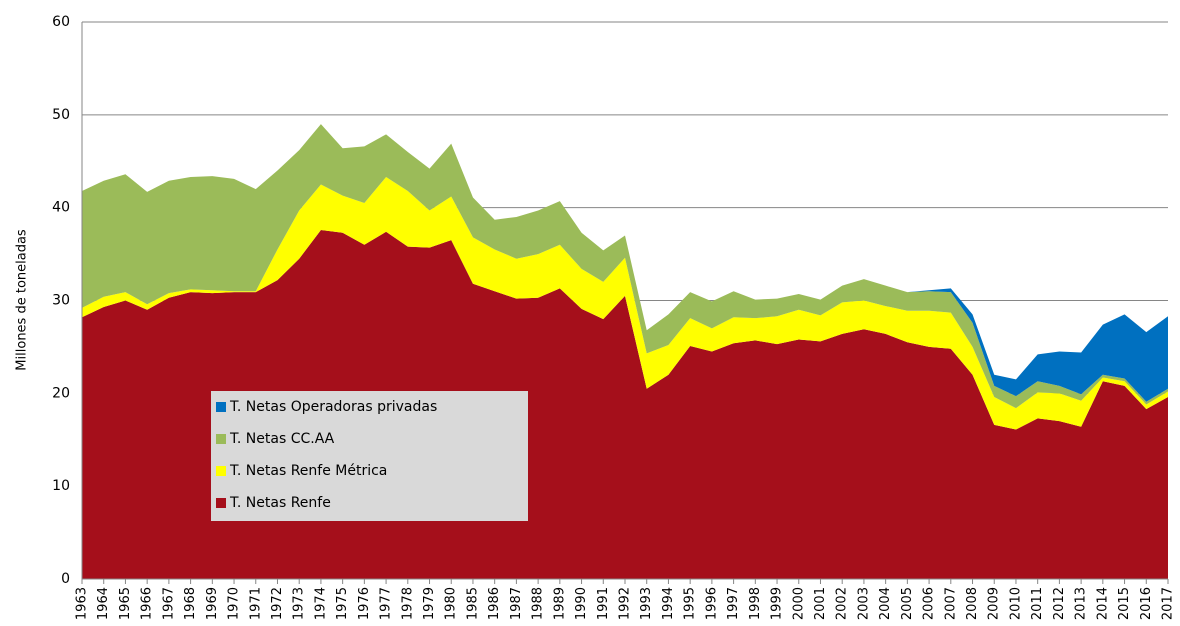 Image resolution: width=1180 pixels, height=626 pixels. Describe the element at coordinates (299, 603) in the screenshot. I see `x-tick-label: 1973` at that location.